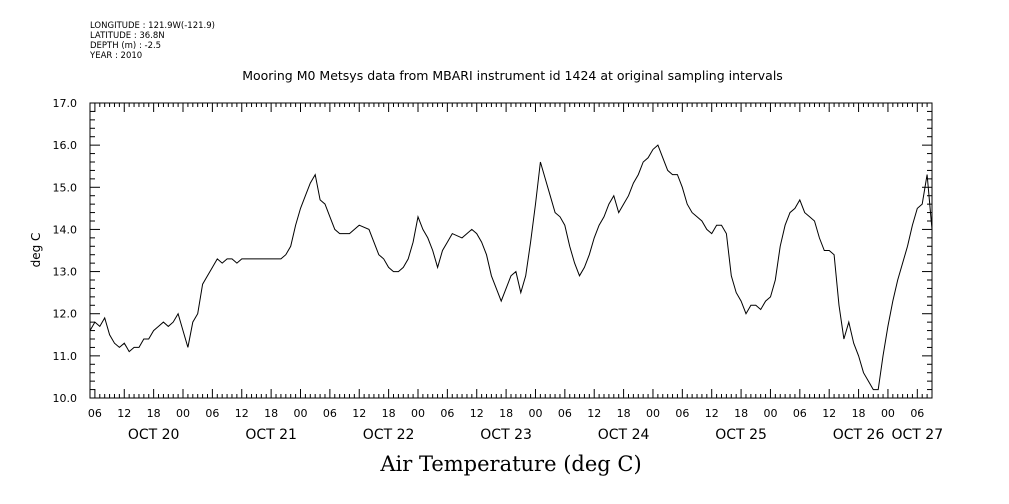 This screenshot has height=504, width=1009. What do you see at coordinates (511, 464) in the screenshot?
I see `x-axis-title: Air Temperature (deg C)` at bounding box center [511, 464].